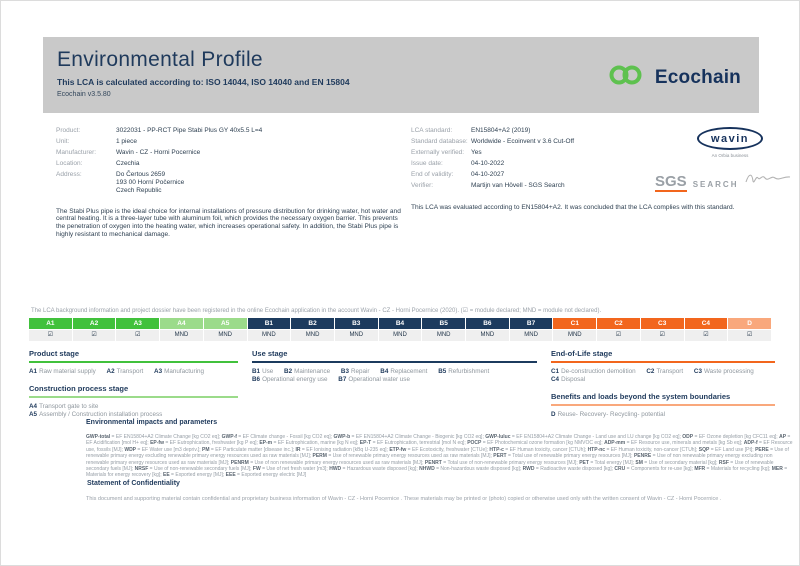 This screenshot has width=800, height=566. What do you see at coordinates (618, 335) in the screenshot?
I see `module-status-c2: ☑` at bounding box center [618, 335].